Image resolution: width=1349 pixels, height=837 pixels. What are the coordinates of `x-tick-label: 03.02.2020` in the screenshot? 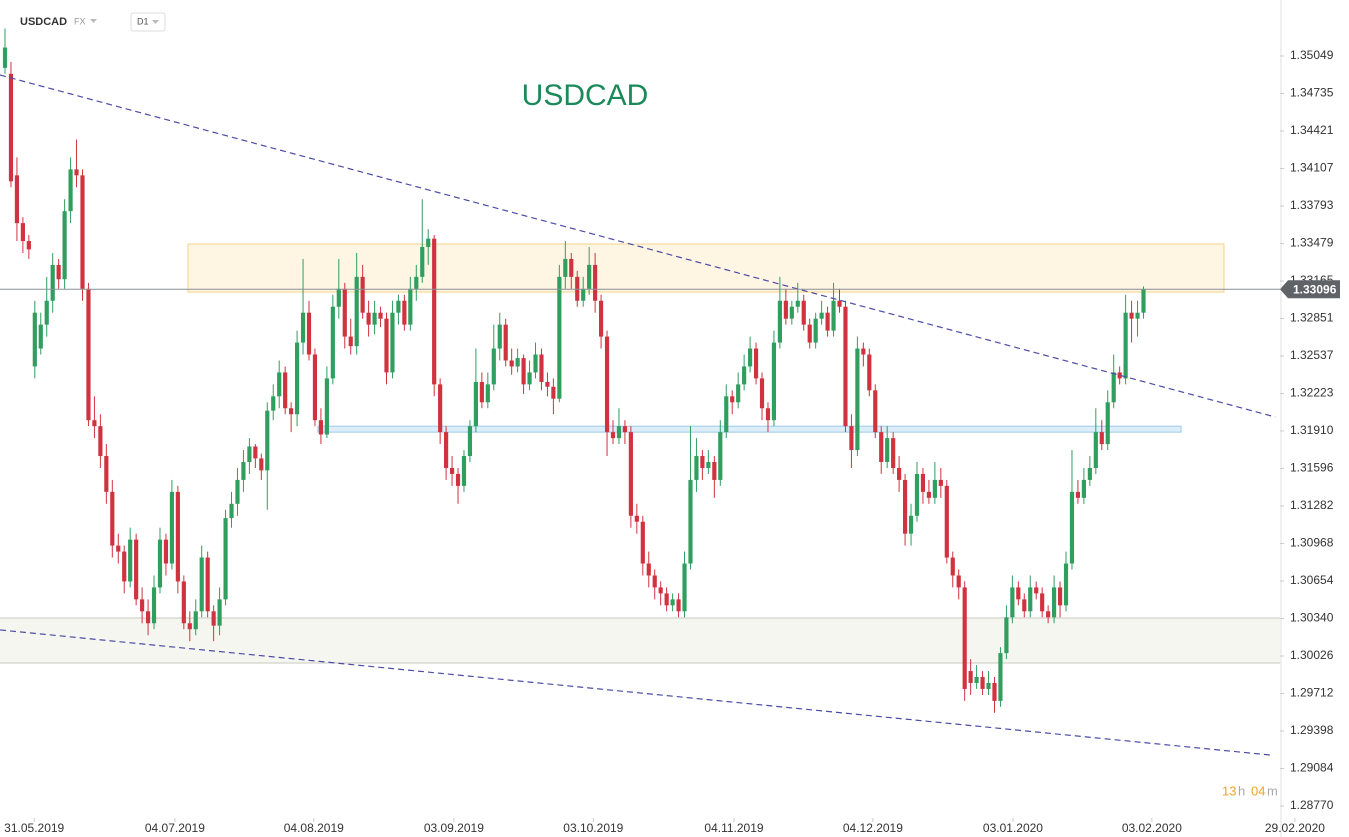 It's located at (1152, 828).